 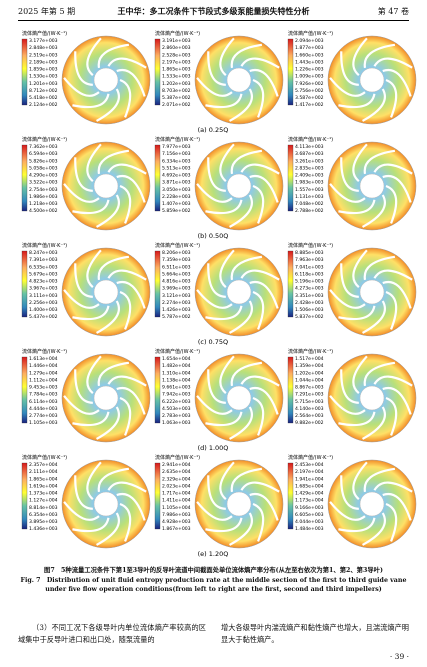 I want to click on colorbar-label: 2.094e+003, so click(x=309, y=41).